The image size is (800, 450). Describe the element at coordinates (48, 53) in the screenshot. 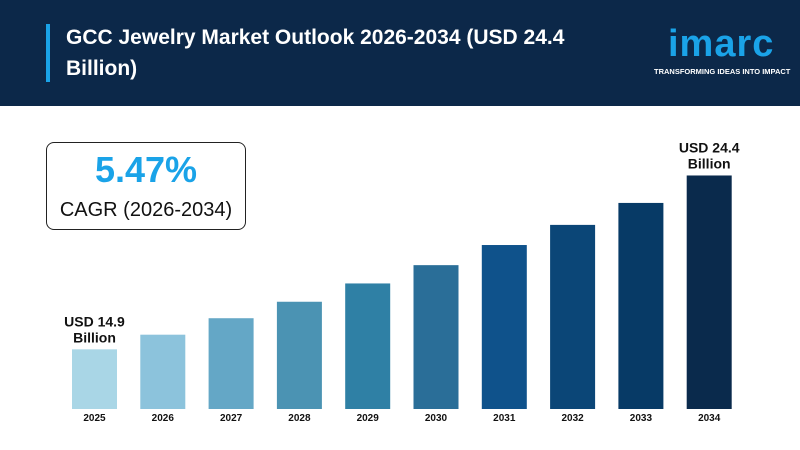

I see `title-accent-bar` at that location.